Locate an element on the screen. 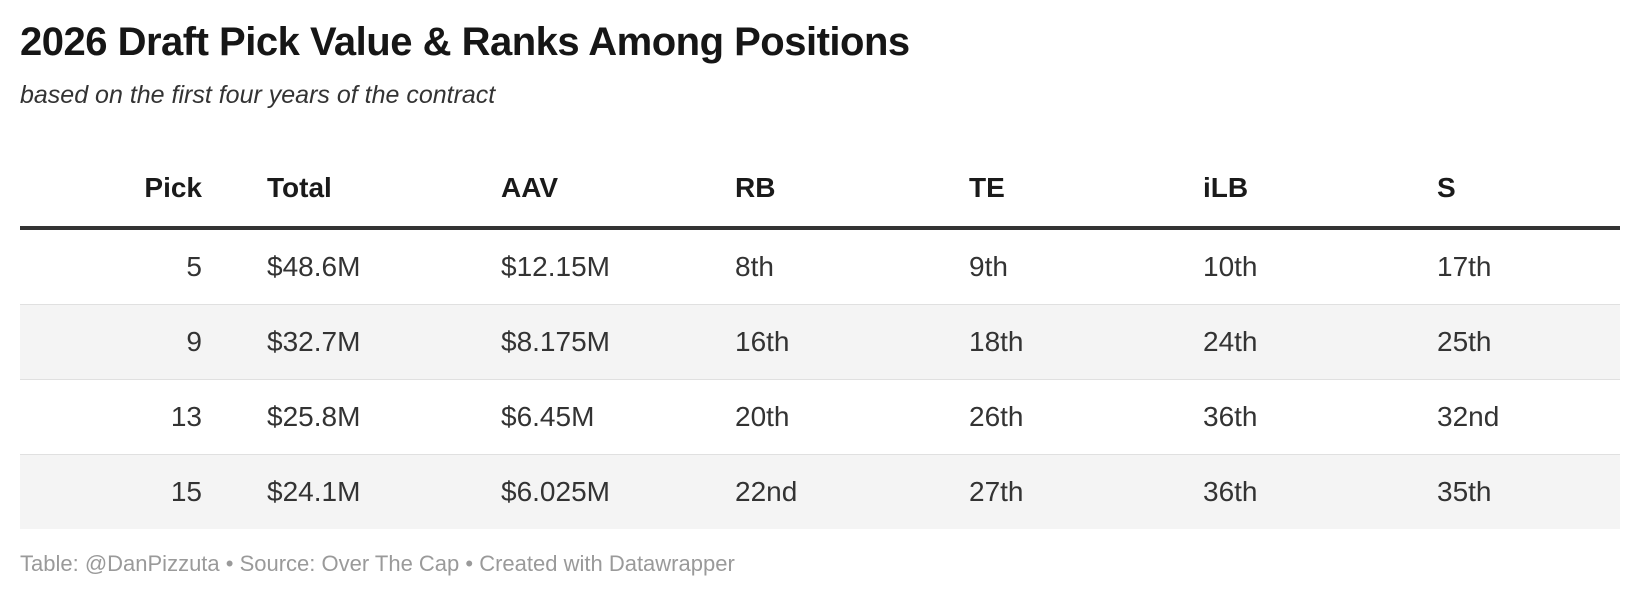  column-header-s: S is located at coordinates (1503, 190).